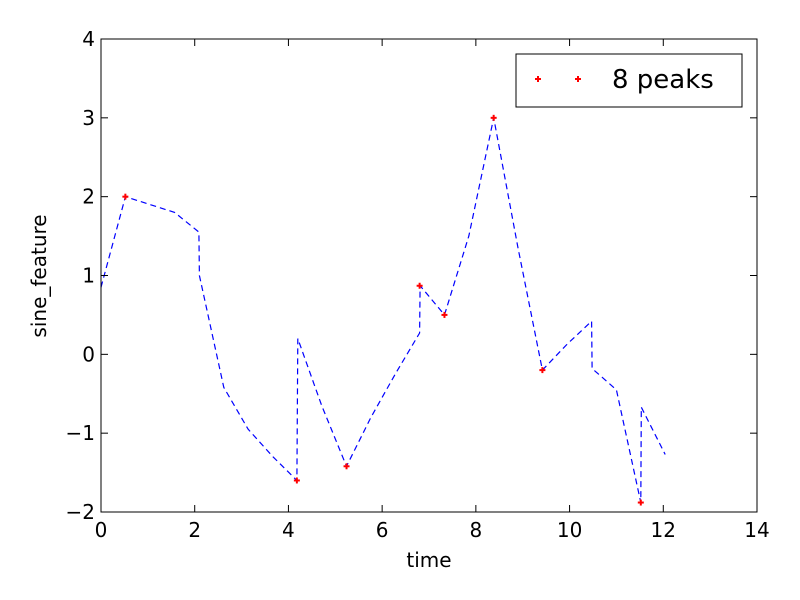 This screenshot has width=800, height=600. Describe the element at coordinates (88, 276) in the screenshot. I see `y-tick-label: 1` at that location.